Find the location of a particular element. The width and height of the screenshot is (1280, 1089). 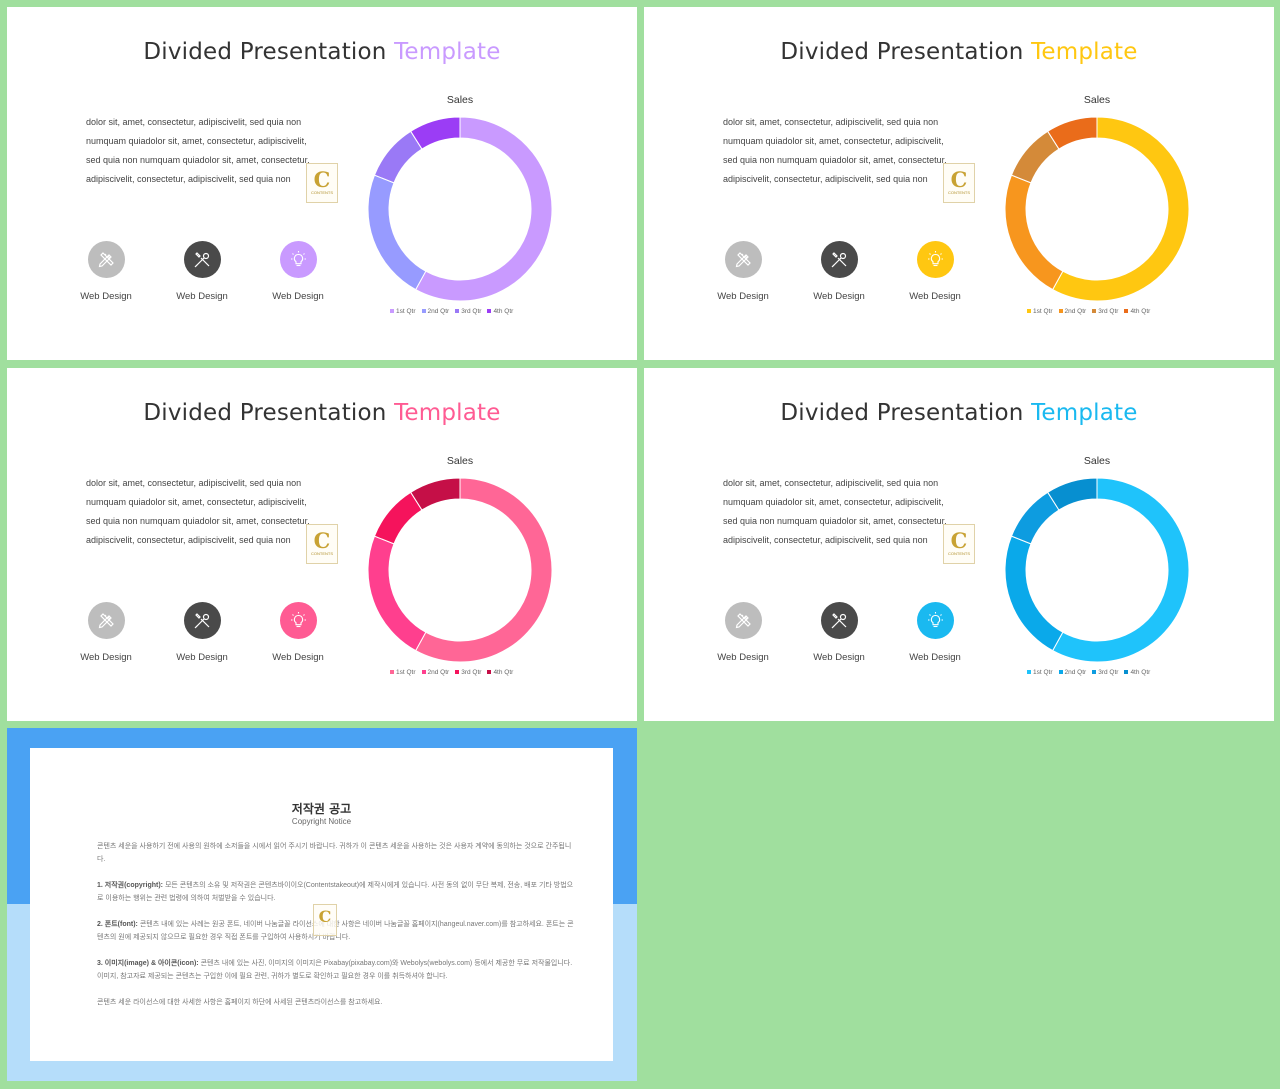

legend-label: 1st Qtr is located at coordinates (1043, 672).